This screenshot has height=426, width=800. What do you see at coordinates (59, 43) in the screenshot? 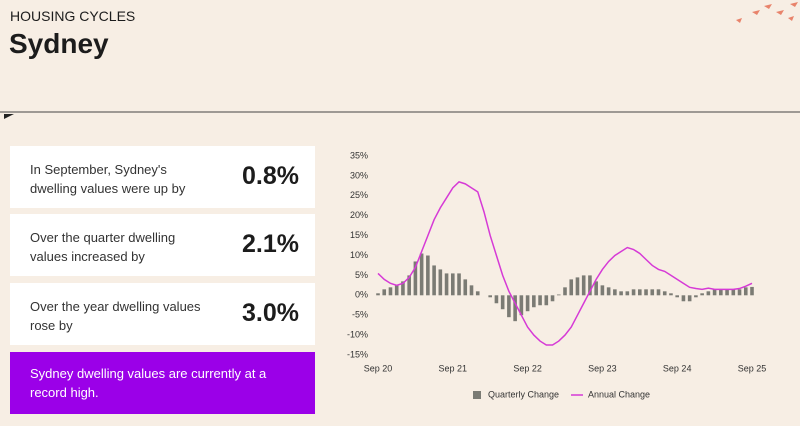
I see `page-title: Sydney` at bounding box center [59, 43].